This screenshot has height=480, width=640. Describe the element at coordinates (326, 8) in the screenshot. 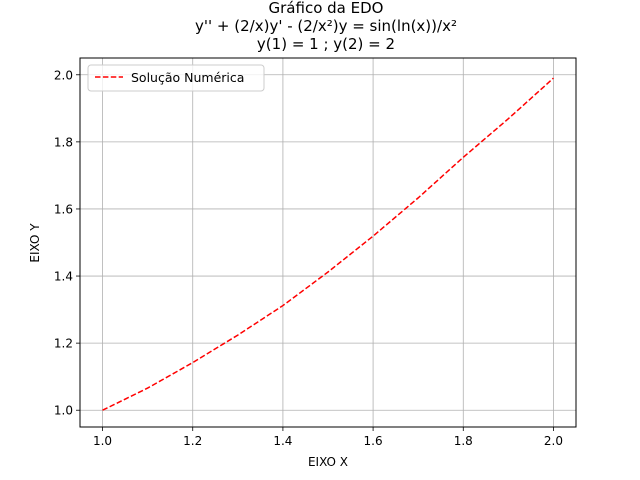

I see `chart-title-line-1: Gráfico da EDO` at that location.